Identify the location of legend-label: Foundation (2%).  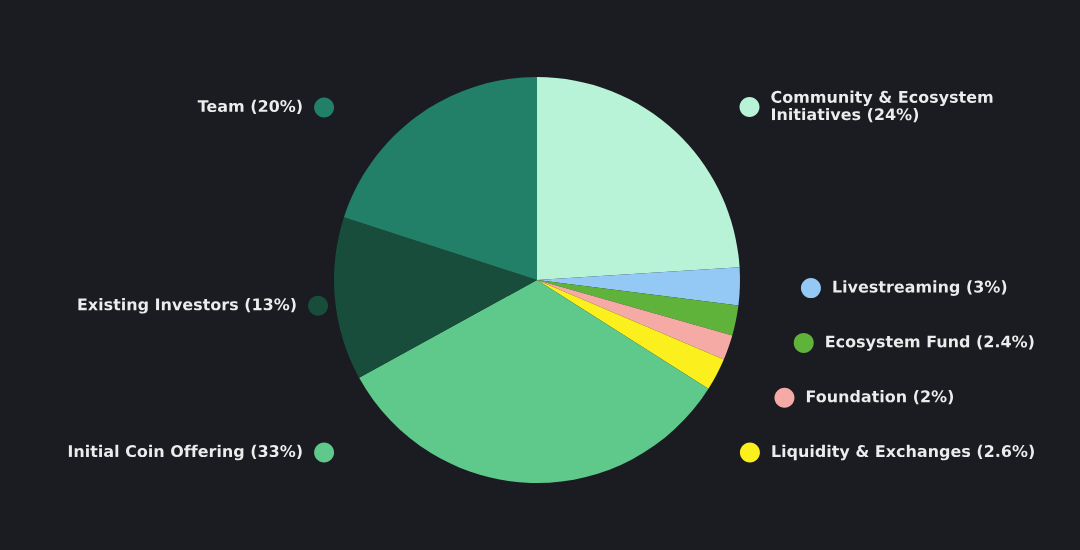
(880, 397).